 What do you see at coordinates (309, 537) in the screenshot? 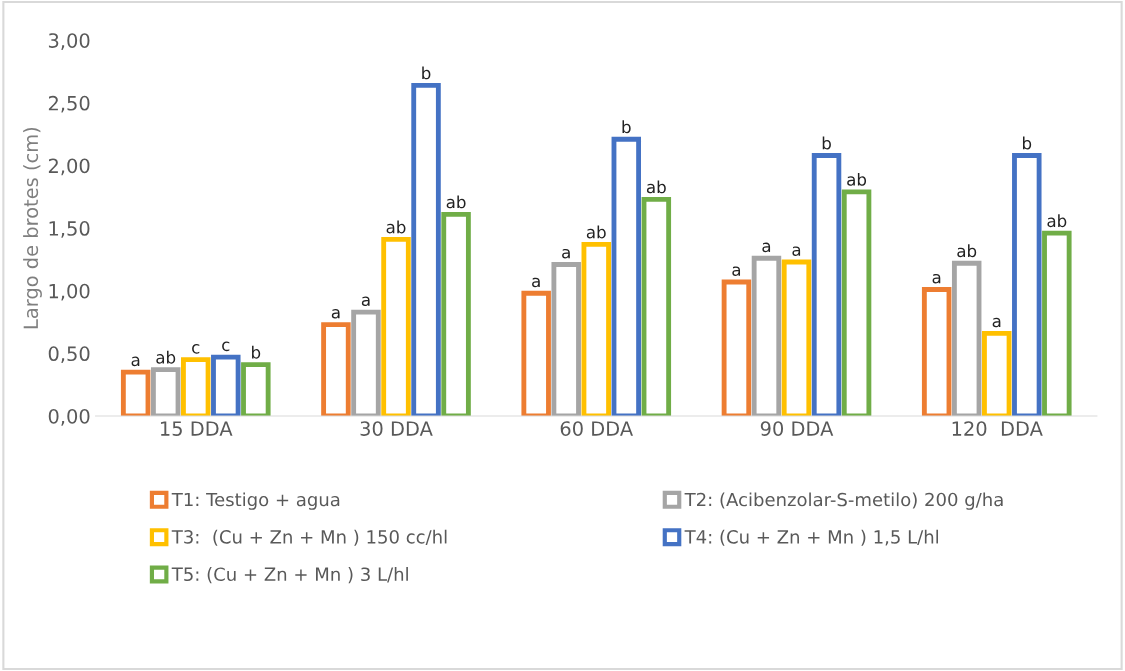
I see `legend-label: T3: (Cu + Zn + Mn ) 150 cc/hl` at bounding box center [309, 537].